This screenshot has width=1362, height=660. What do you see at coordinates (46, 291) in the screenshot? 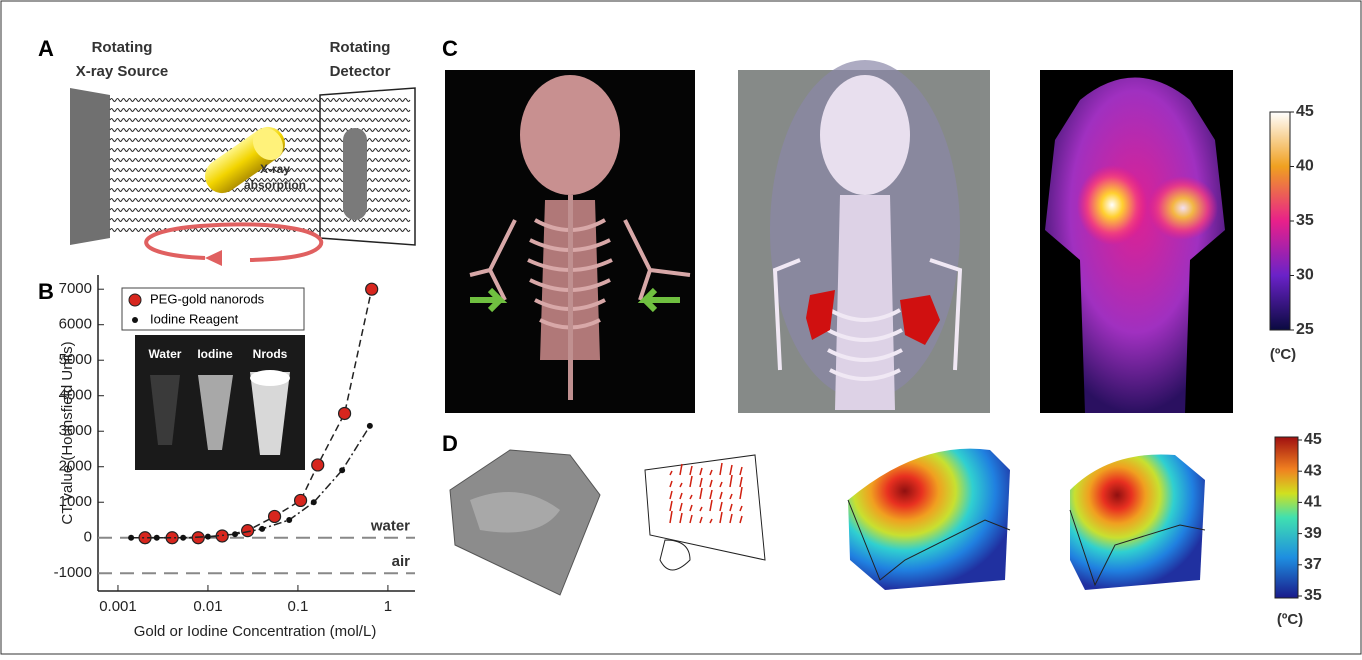
I see `panel-label: B` at bounding box center [46, 291].